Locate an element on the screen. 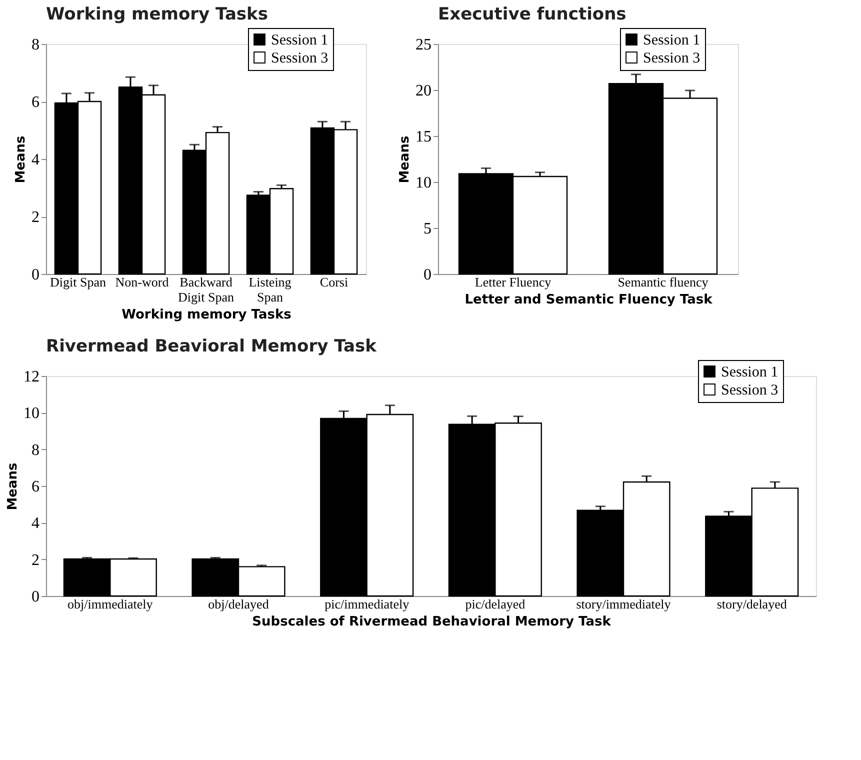  chart-title: Executive functions is located at coordinates (532, 14).